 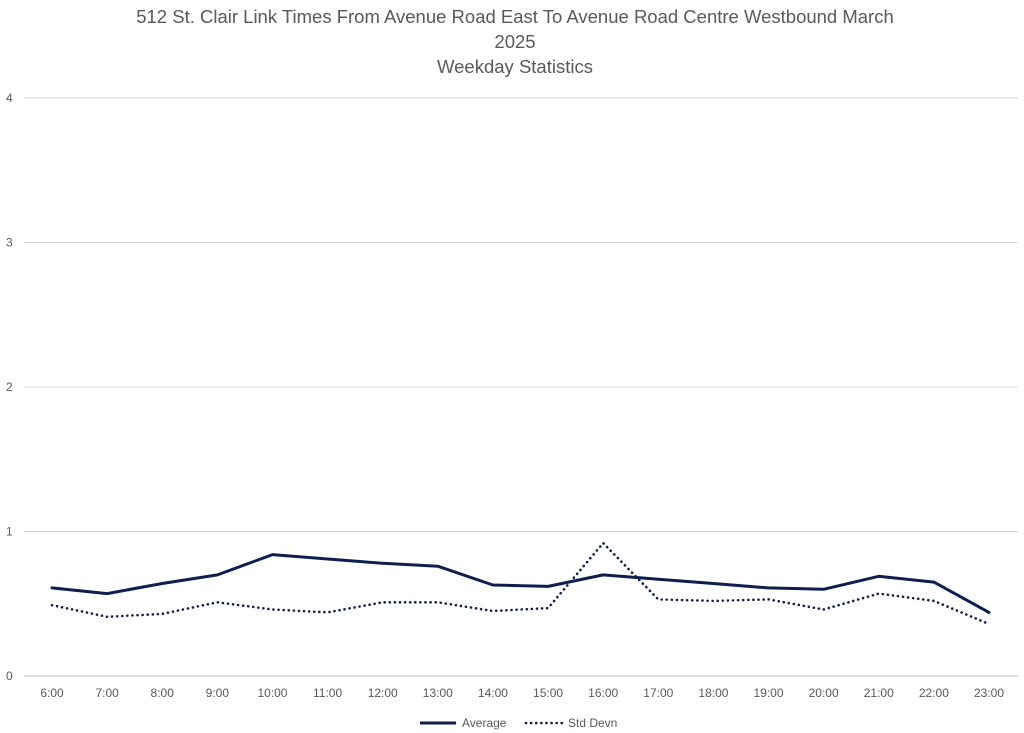 I want to click on y-axis-ticks: 0 1 2 3 4, so click(x=9, y=387).